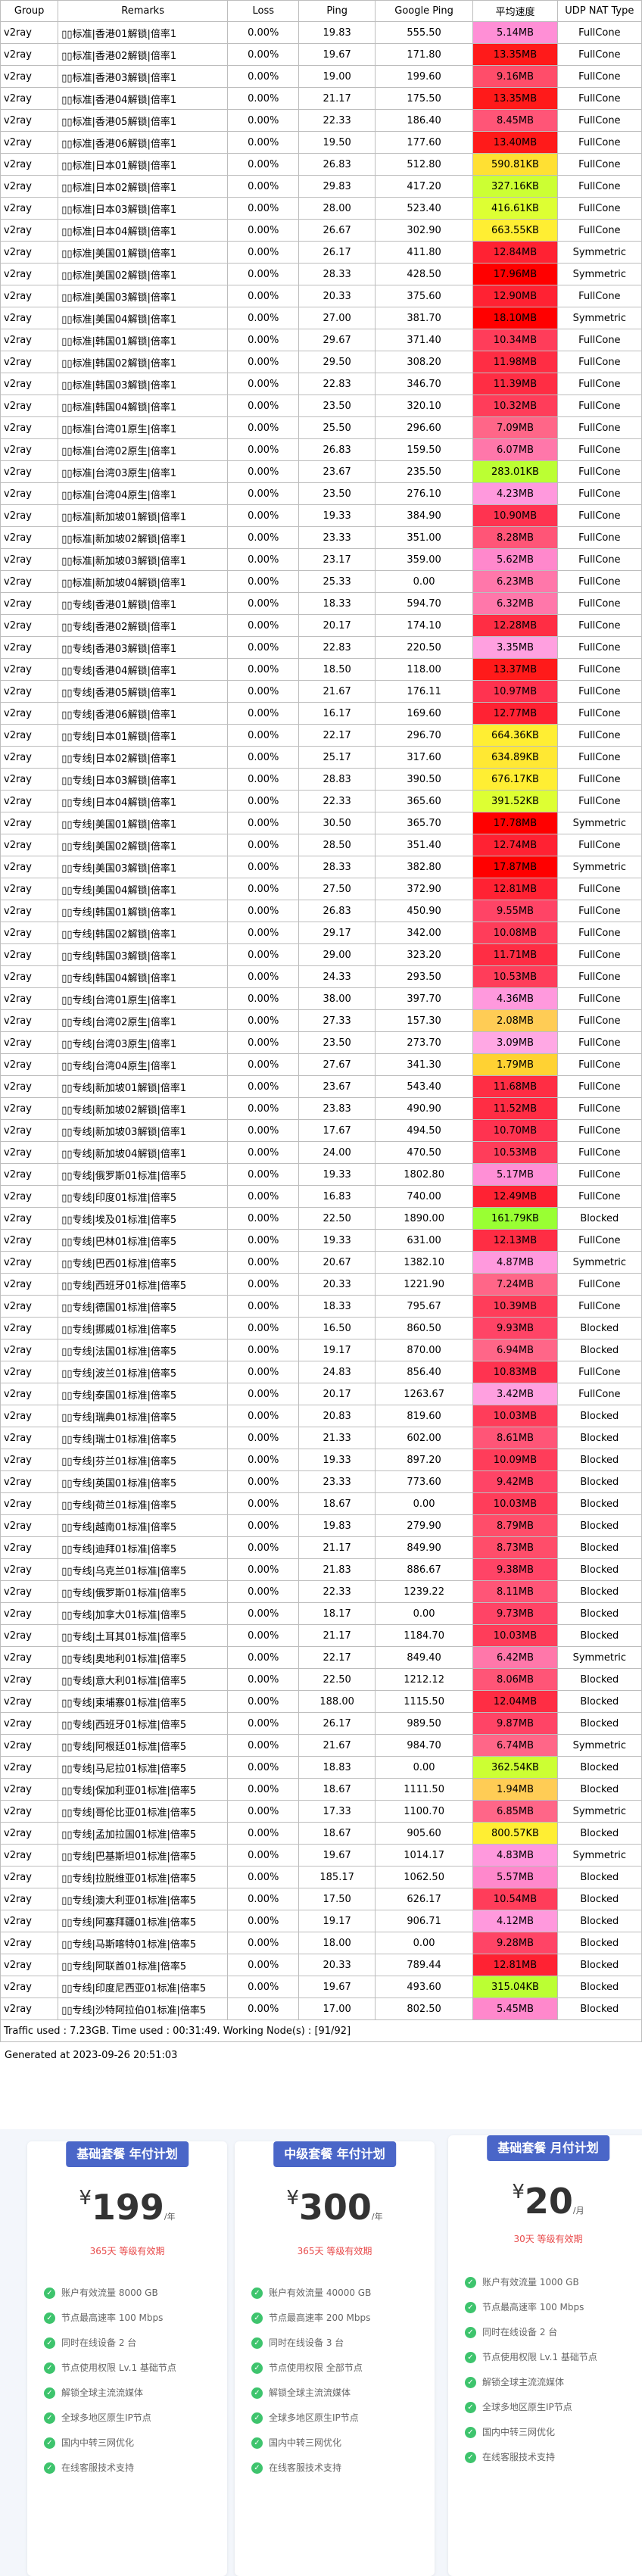 This screenshot has width=642, height=2576. What do you see at coordinates (515, 274) in the screenshot?
I see `cell-avg-speed: 17.96MB` at bounding box center [515, 274].